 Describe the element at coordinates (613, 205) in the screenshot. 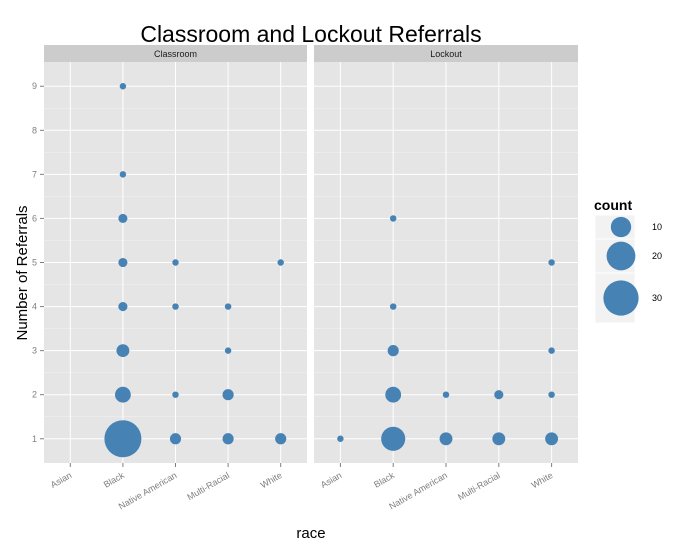

I see `legend-title: count` at that location.